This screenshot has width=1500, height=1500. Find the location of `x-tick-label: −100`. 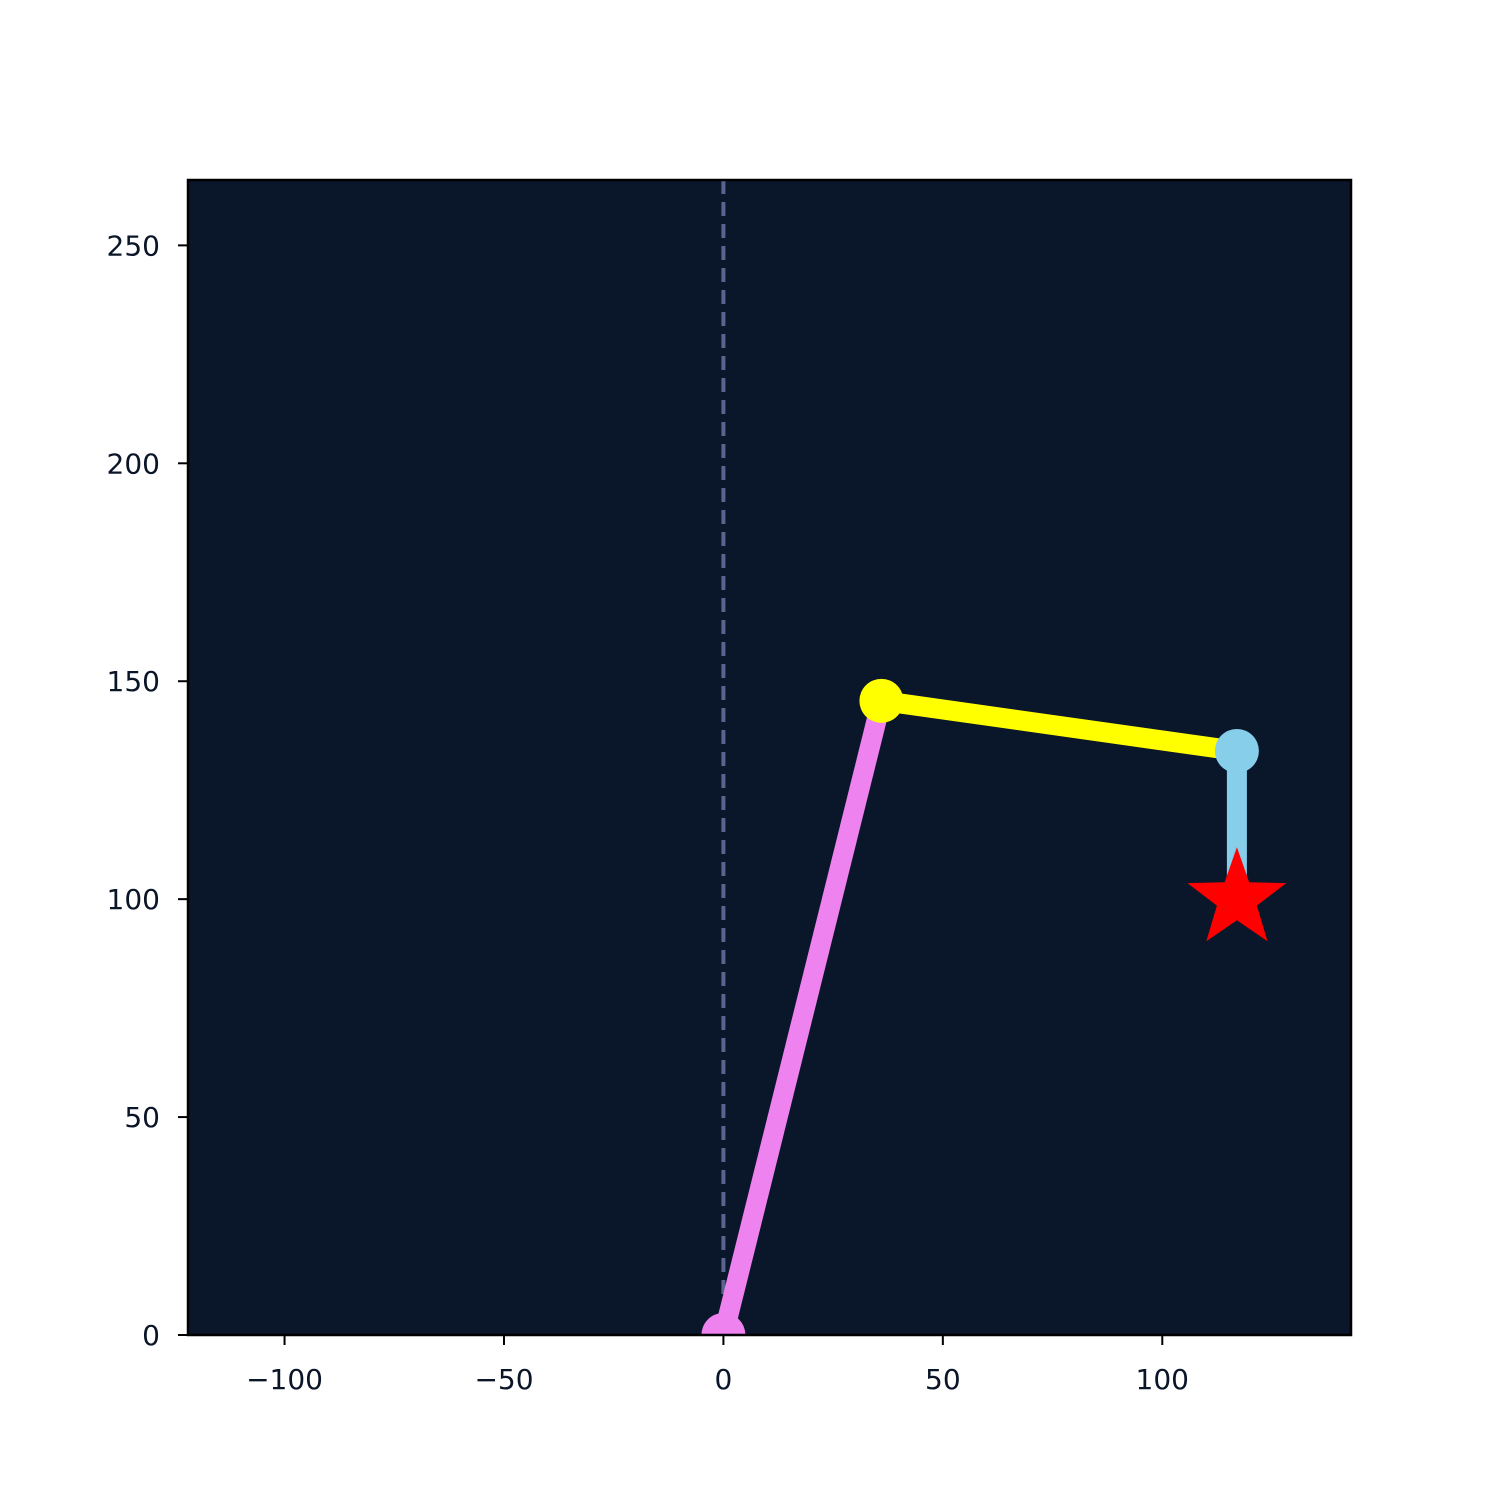

x-tick-label: −100 is located at coordinates (284, 1379).